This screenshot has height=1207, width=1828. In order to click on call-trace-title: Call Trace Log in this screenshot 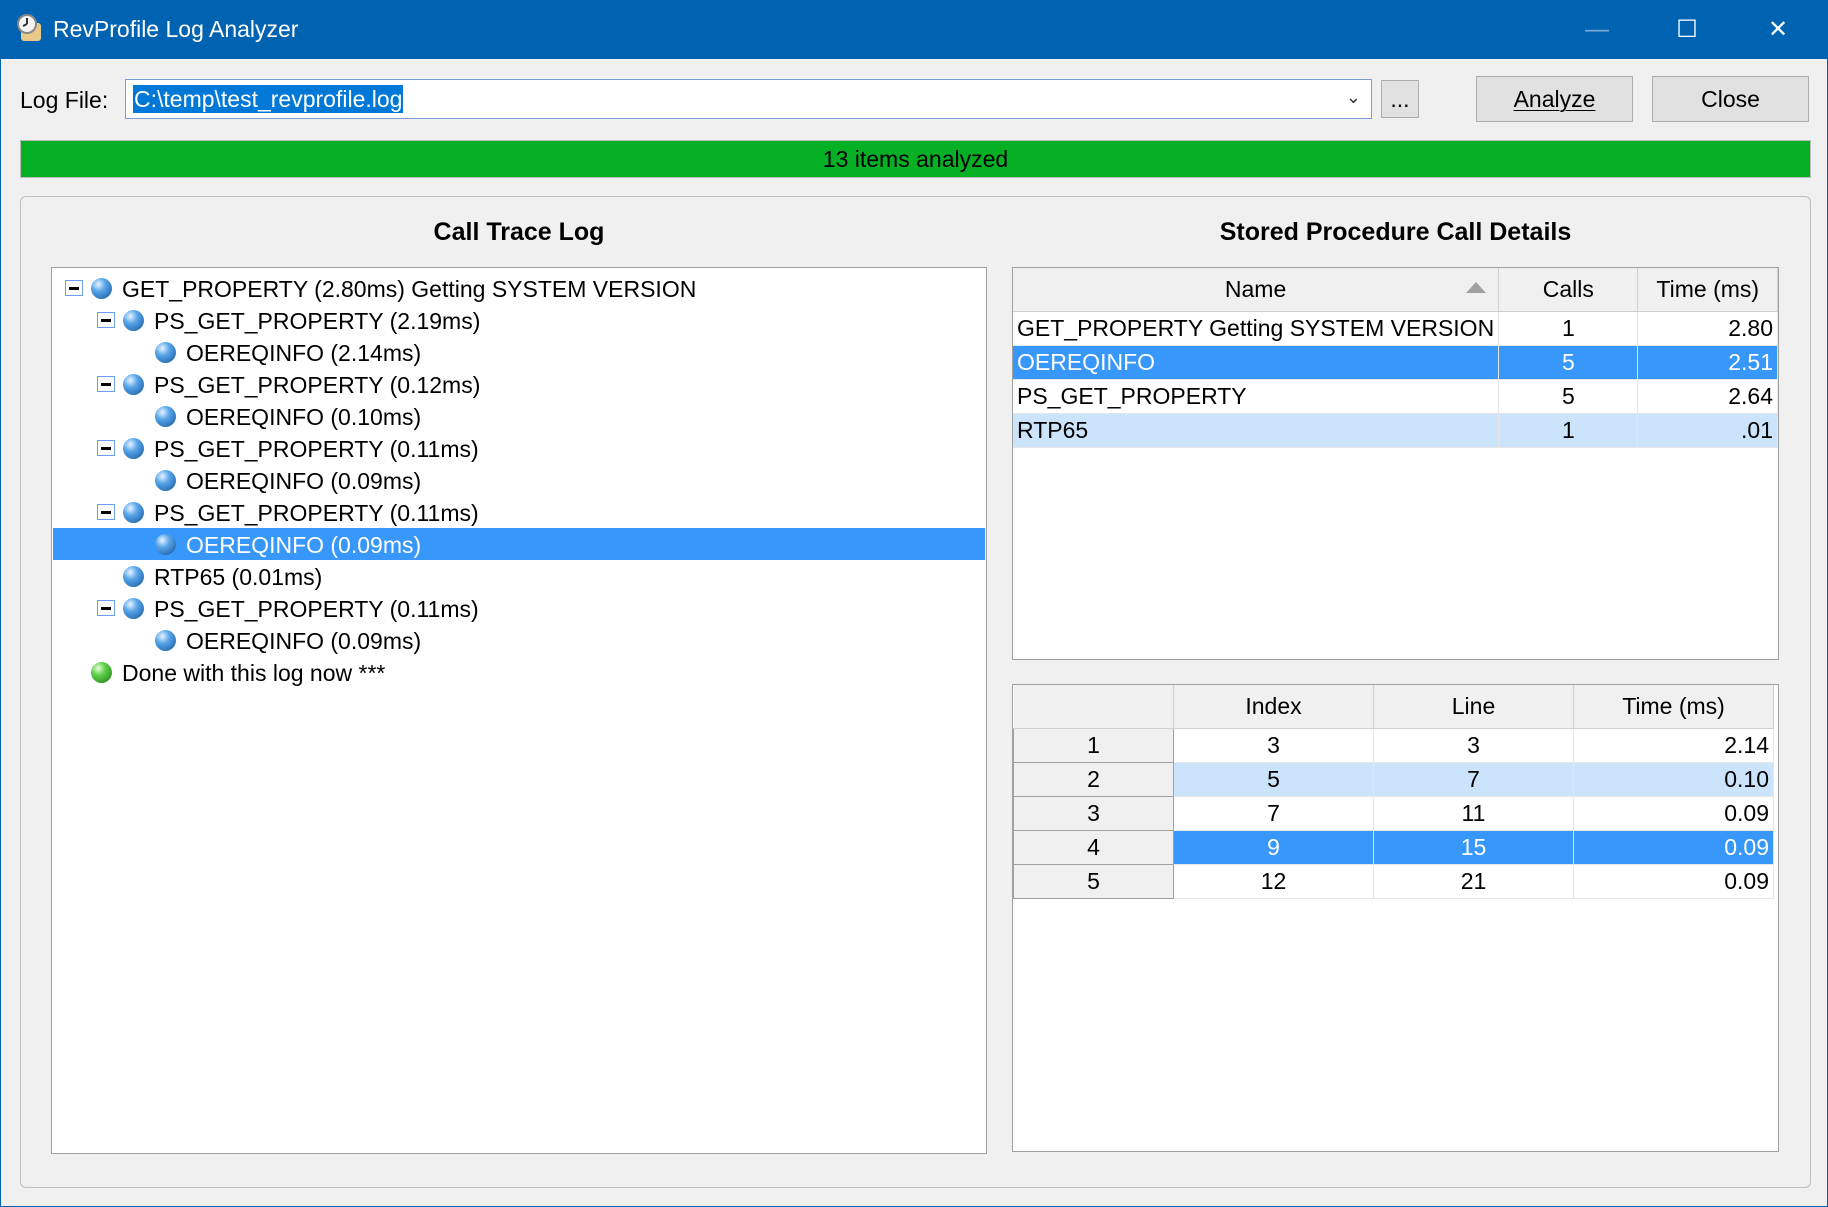, I will do `click(519, 232)`.